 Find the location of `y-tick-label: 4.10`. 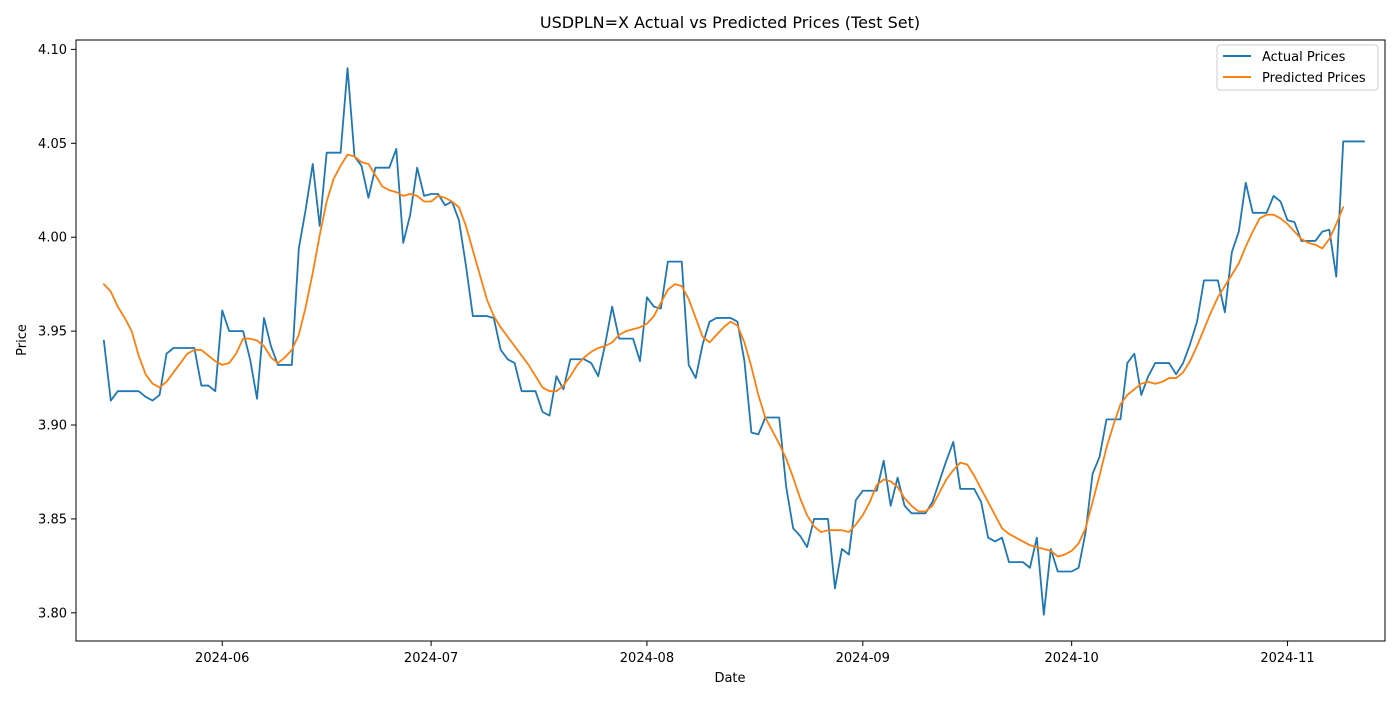

y-tick-label: 4.10 is located at coordinates (52, 50).